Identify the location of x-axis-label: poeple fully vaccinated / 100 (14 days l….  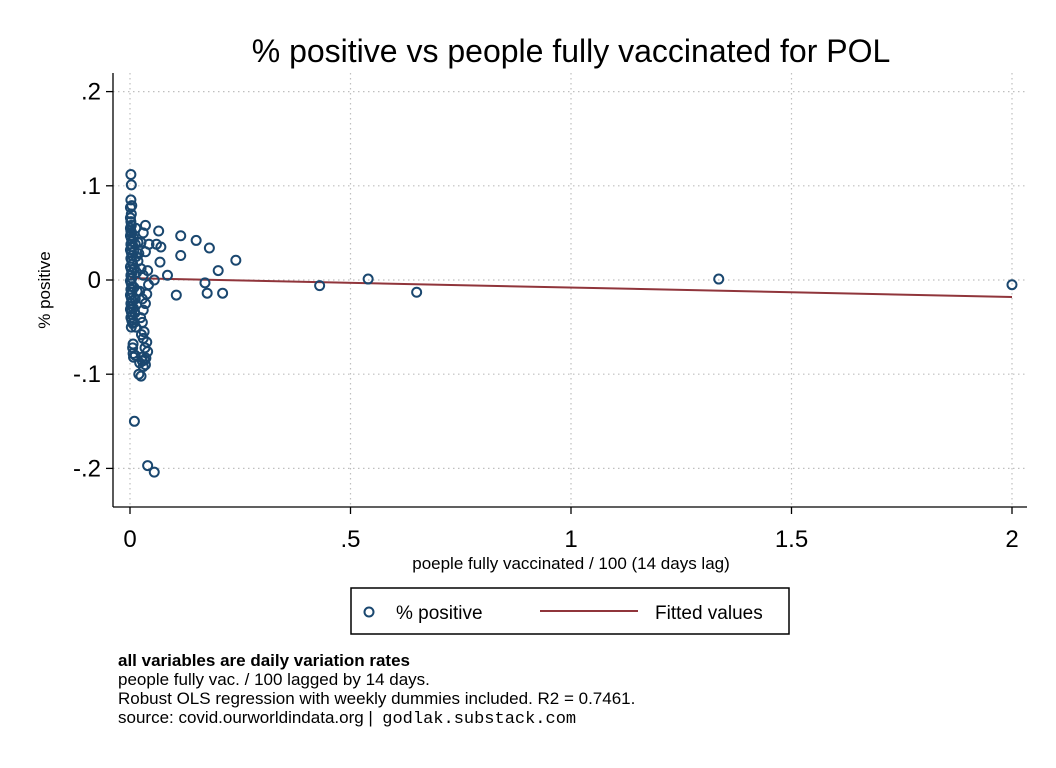
(571, 563).